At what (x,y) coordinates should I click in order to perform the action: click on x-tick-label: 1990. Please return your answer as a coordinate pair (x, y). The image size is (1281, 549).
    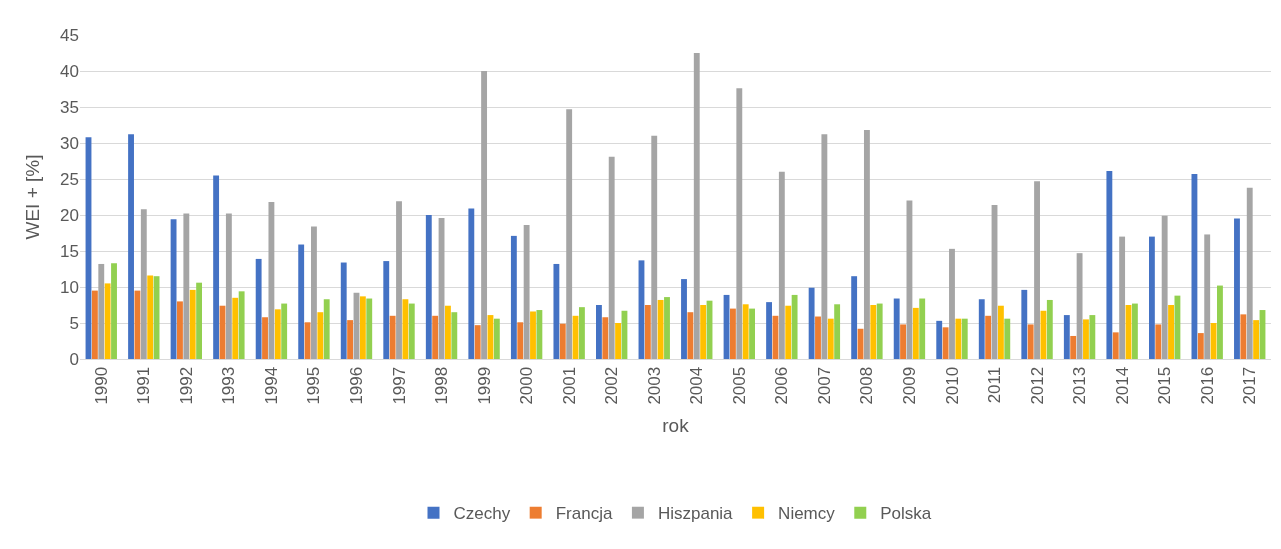
    Looking at the image, I should click on (101, 385).